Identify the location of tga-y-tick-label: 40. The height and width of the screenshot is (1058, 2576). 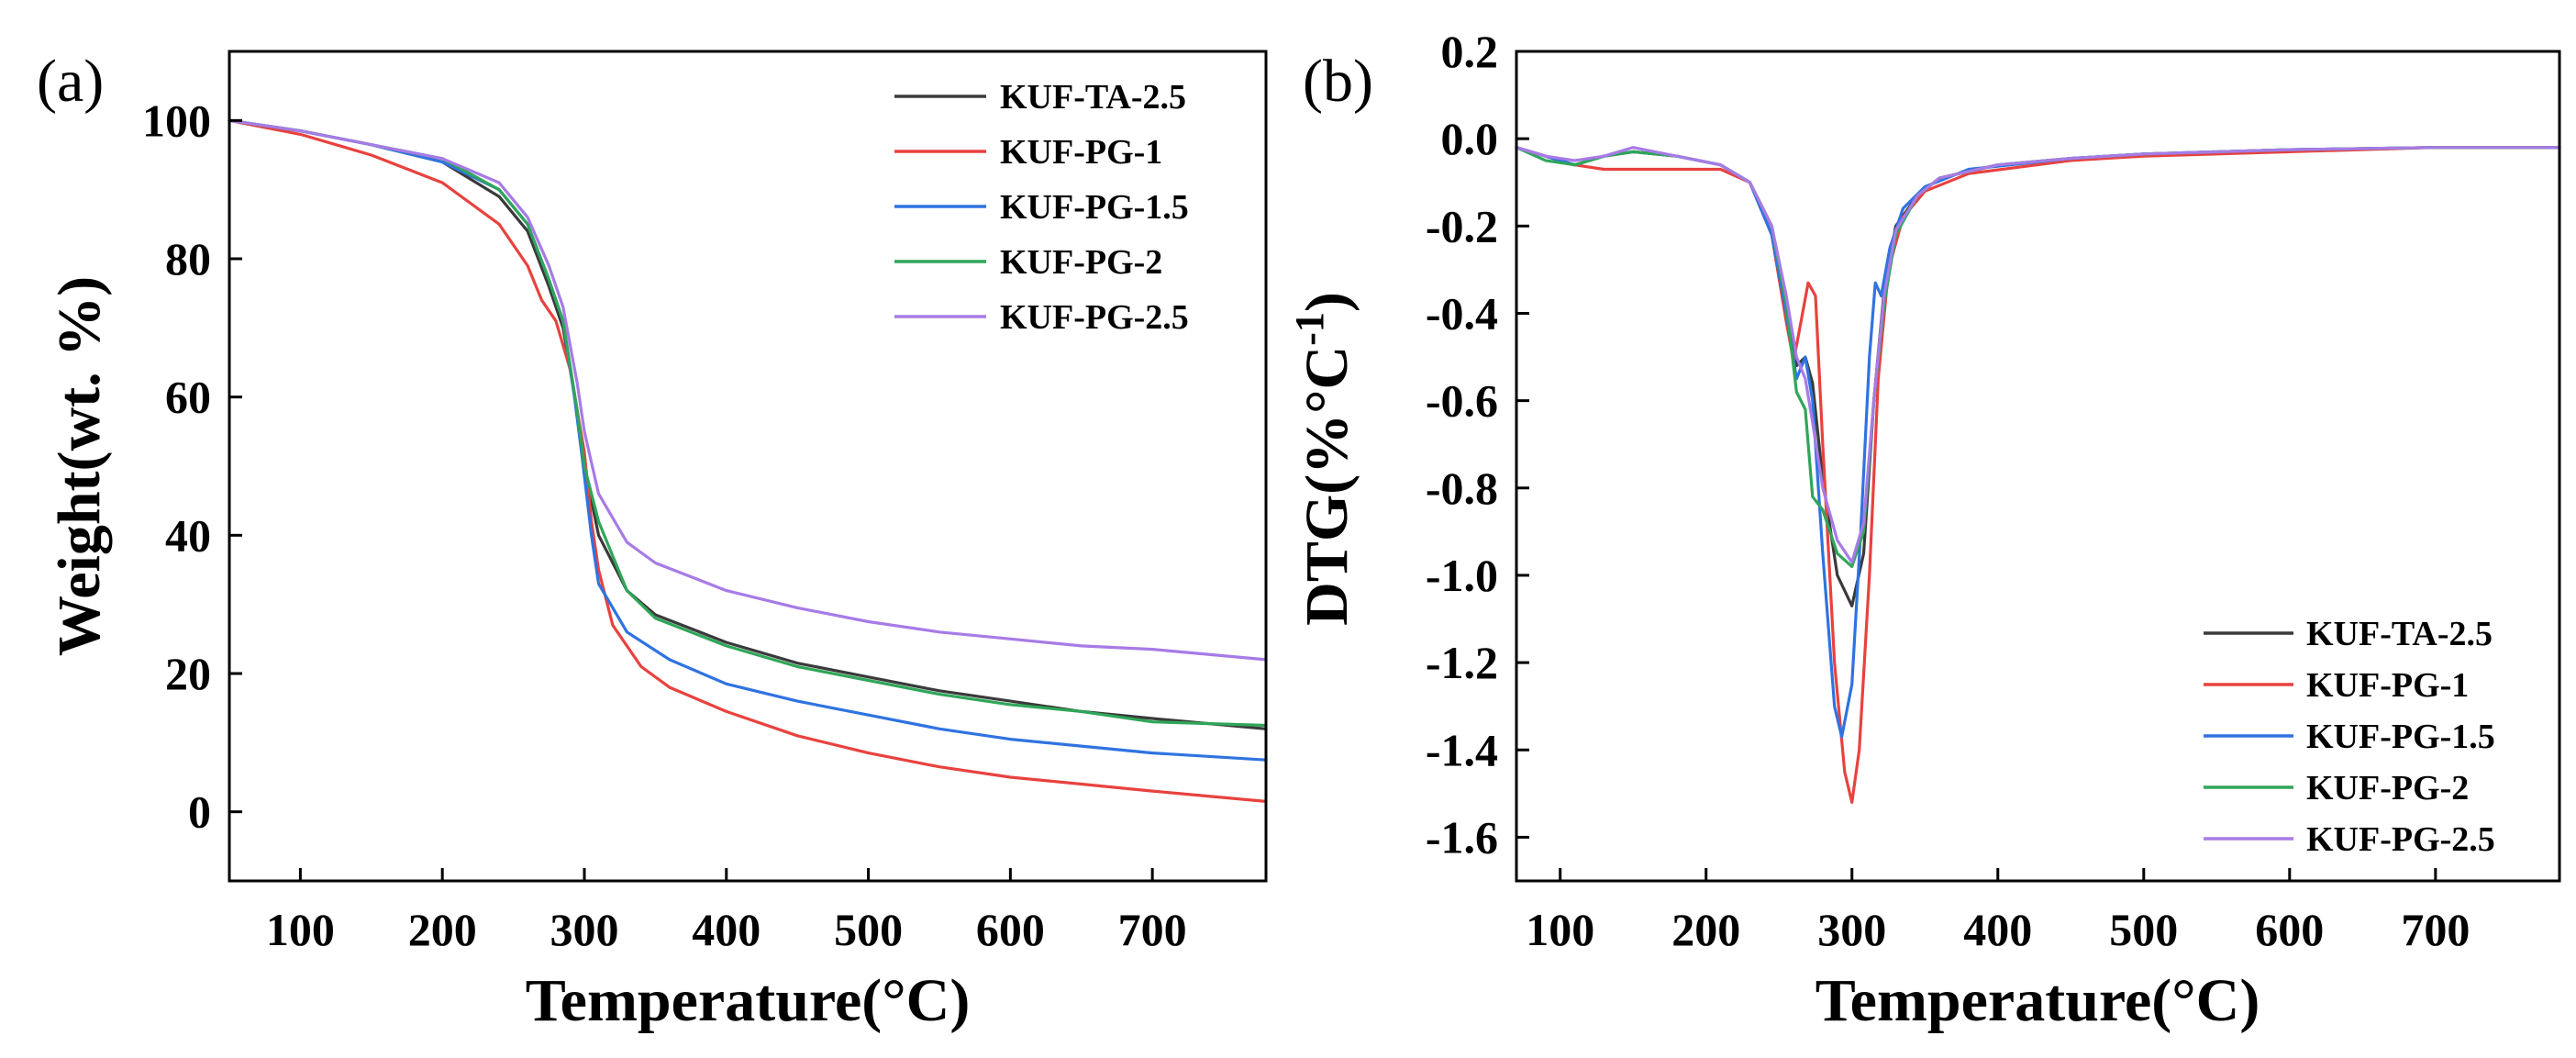
(188, 535).